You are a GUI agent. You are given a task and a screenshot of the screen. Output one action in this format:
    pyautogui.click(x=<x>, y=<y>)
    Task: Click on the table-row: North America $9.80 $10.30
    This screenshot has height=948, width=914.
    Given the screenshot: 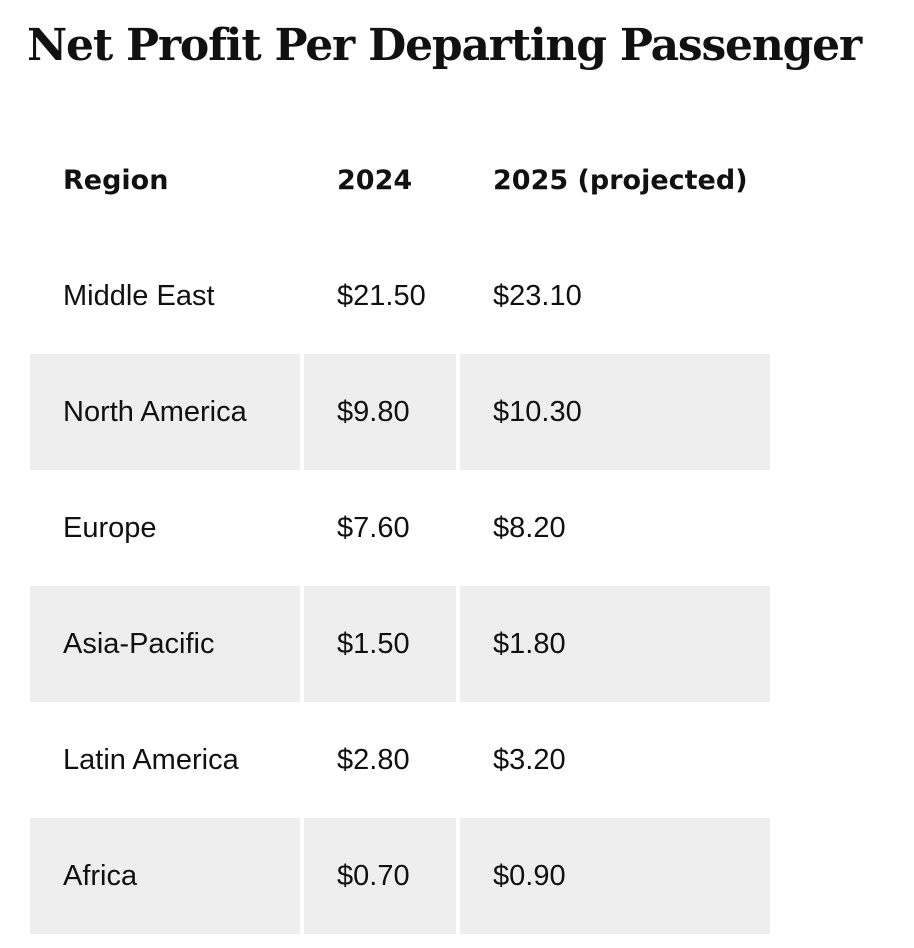 What is the action you would take?
    pyautogui.click(x=400, y=412)
    